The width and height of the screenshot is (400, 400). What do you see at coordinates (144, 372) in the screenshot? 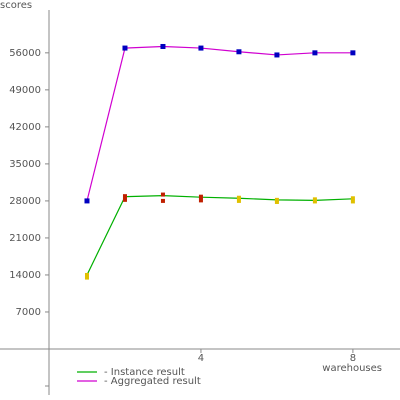
I see `legend-label: - Instance result` at bounding box center [144, 372].